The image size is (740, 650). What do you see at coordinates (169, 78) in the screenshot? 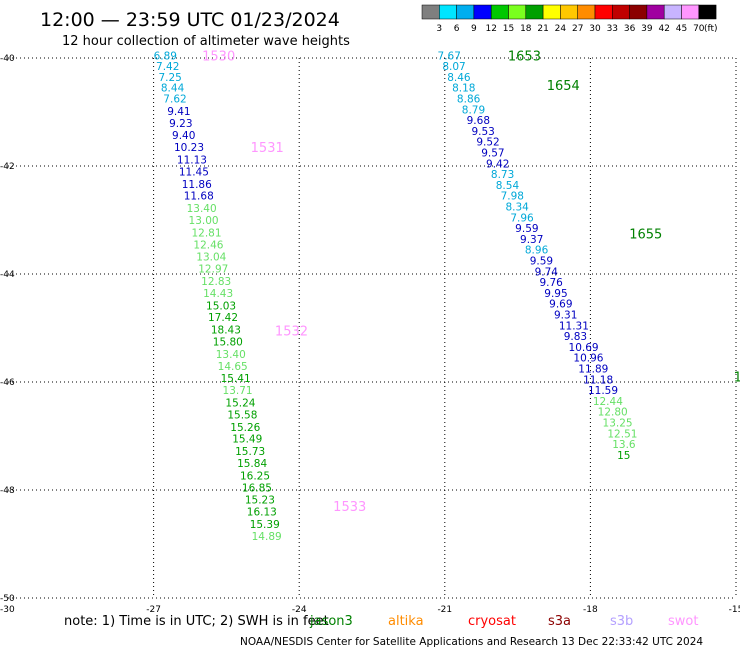
I see `swh-value: 7.25` at bounding box center [169, 78].